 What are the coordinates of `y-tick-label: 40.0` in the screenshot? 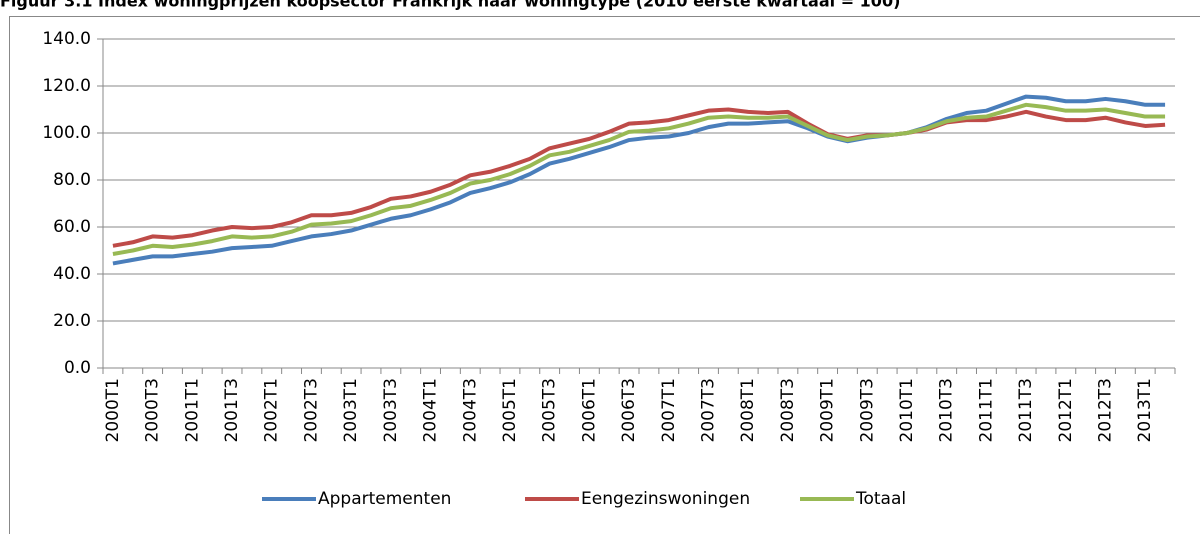 It's located at (72, 274).